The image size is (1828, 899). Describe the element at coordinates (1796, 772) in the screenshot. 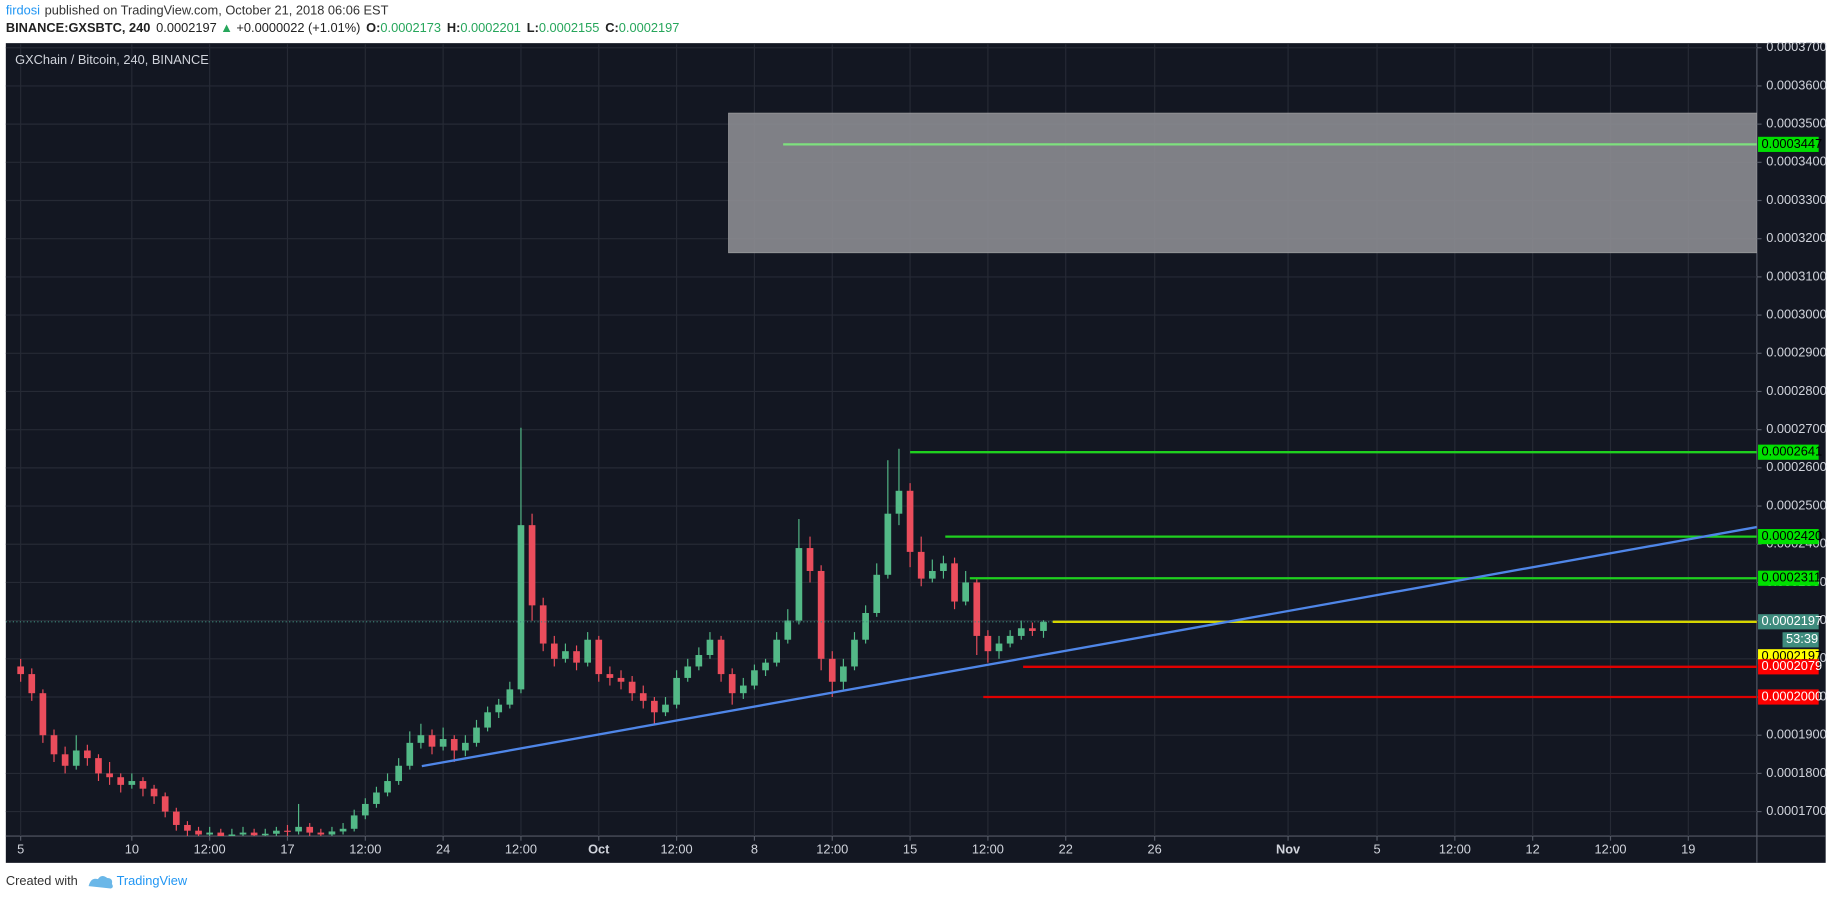

I see `y-tick-label: 0.0001800` at that location.